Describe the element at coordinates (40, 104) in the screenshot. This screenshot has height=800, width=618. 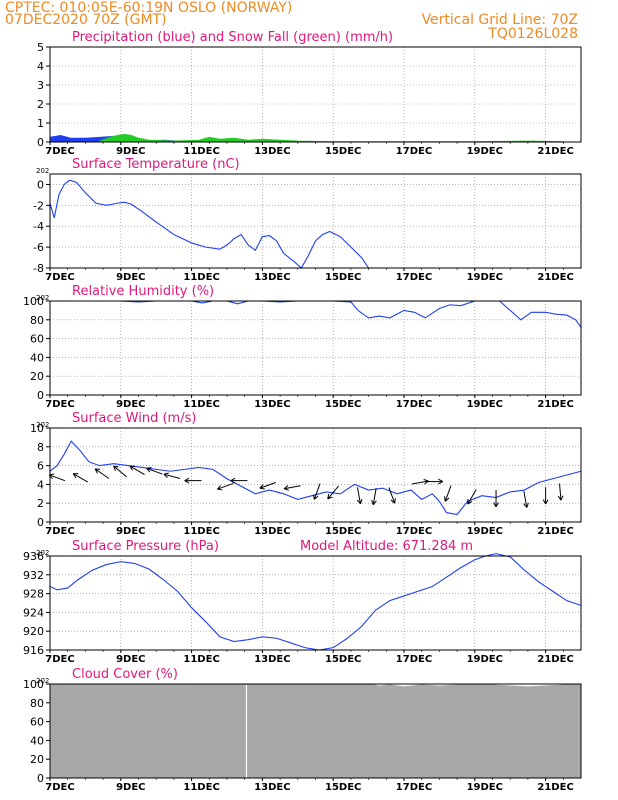
I see `y-tick-label: 2` at that location.